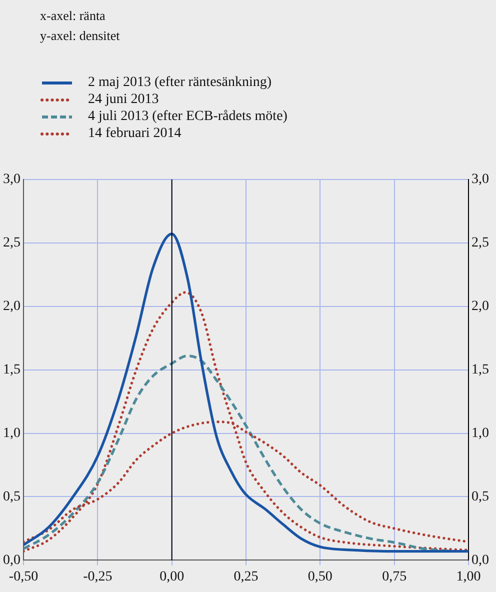  I want to click on y-tick-label: 2,5, so click(11, 243).